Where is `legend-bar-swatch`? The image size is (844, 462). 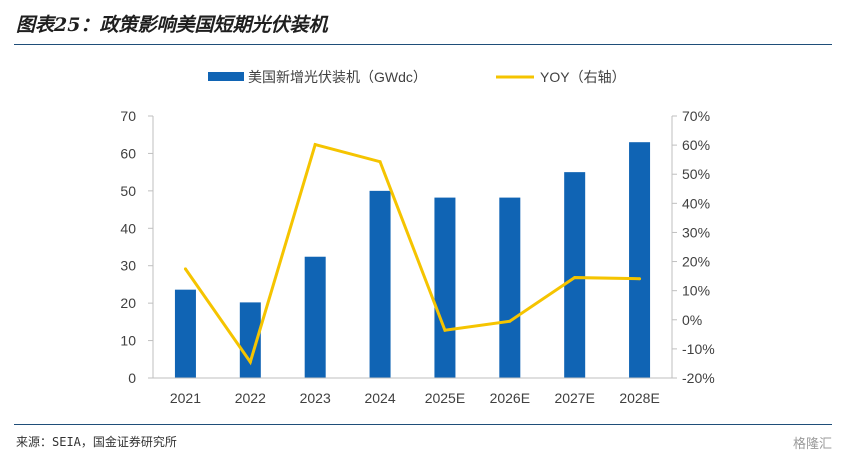 legend-bar-swatch is located at coordinates (226, 76).